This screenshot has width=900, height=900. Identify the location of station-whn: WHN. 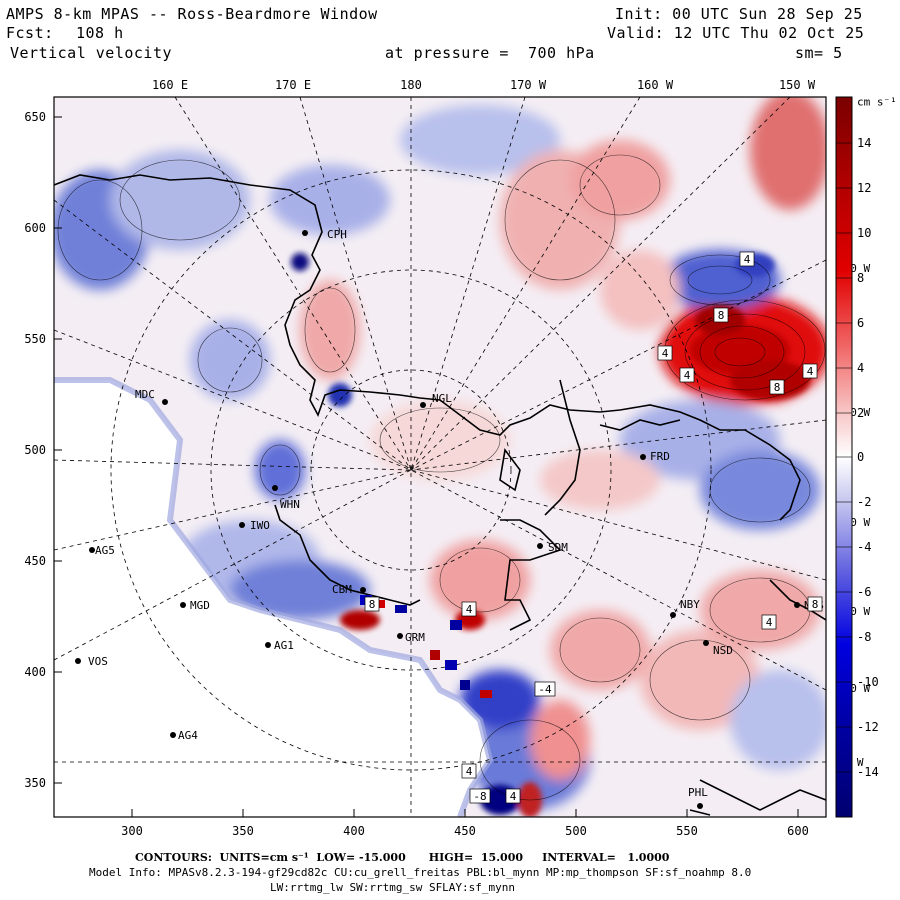
(290, 504).